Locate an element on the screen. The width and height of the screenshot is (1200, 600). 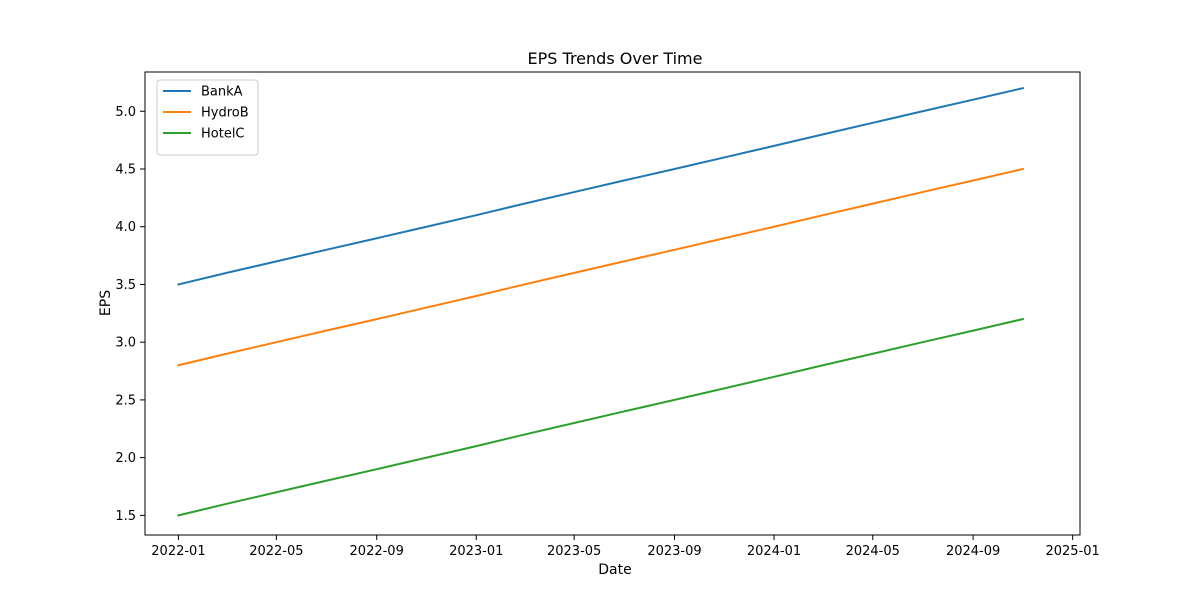
y-axis-label: EPS is located at coordinates (106, 303).